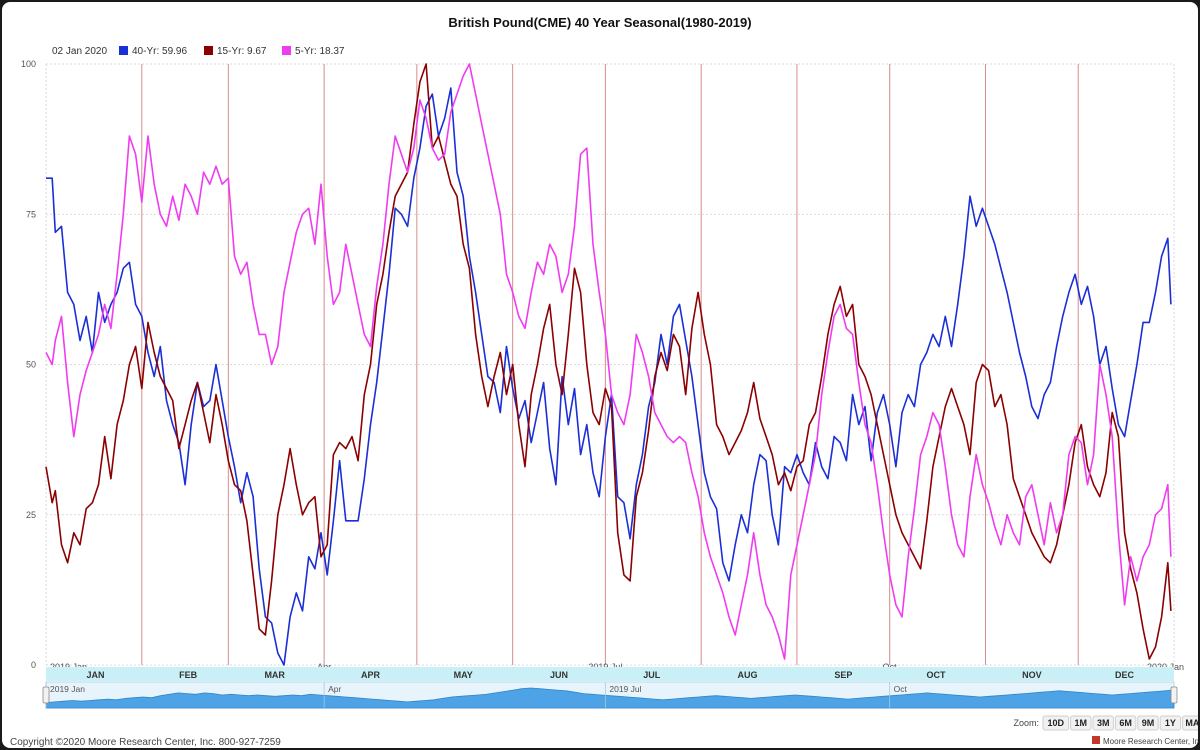  I want to click on navigator-area, so click(610, 698).